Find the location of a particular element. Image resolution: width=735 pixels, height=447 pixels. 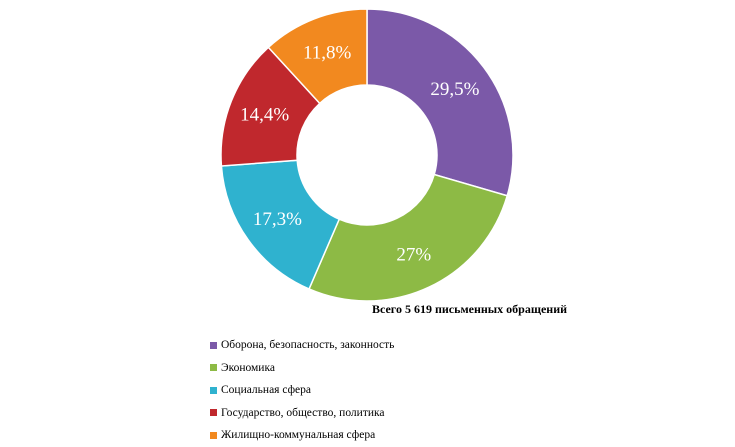

slice-label-3: 14,4% is located at coordinates (264, 115).